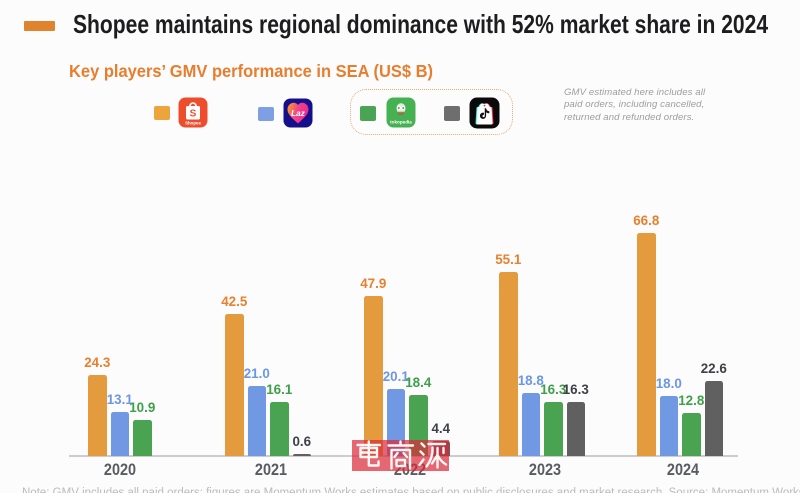 The height and width of the screenshot is (493, 800). Describe the element at coordinates (193, 113) in the screenshot. I see `svg-text: S` at that location.